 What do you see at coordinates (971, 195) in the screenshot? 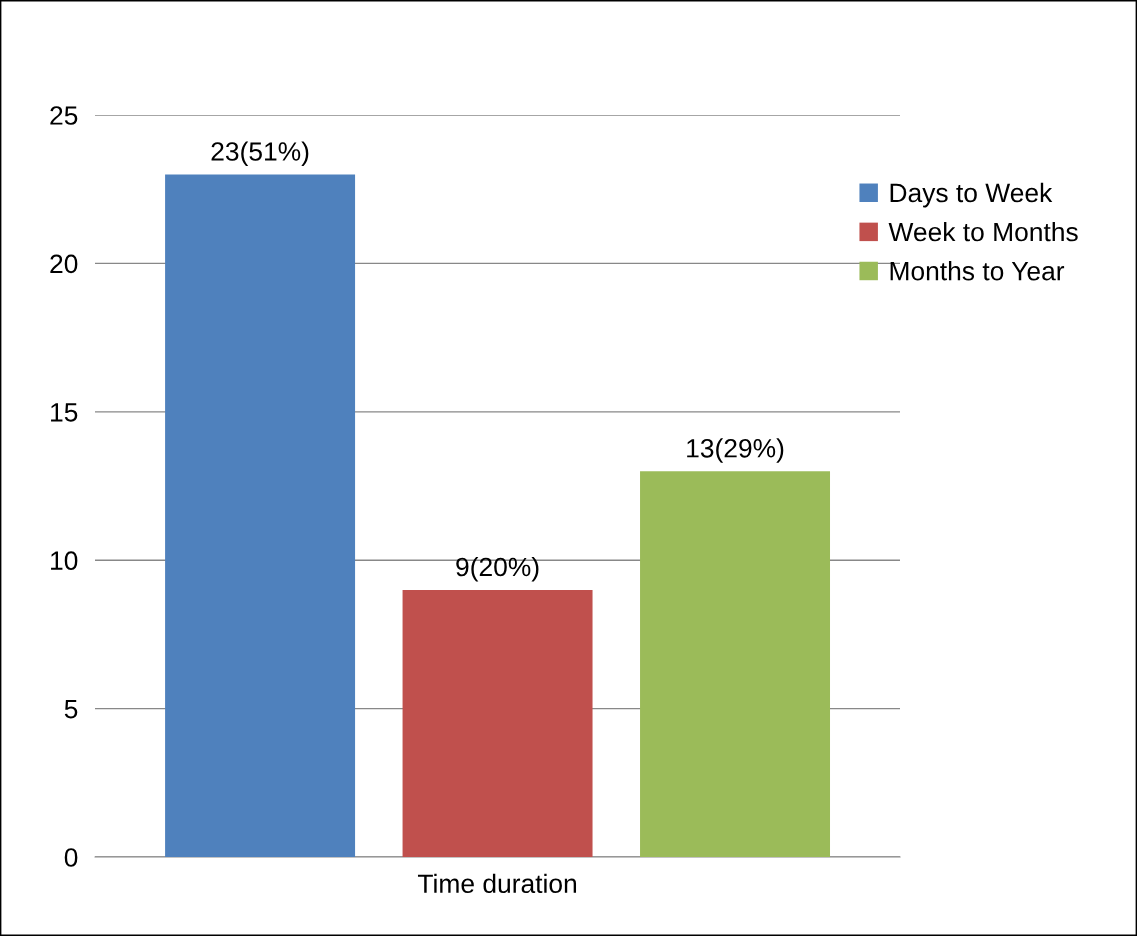
I see `legend-label: Days to Week` at bounding box center [971, 195].